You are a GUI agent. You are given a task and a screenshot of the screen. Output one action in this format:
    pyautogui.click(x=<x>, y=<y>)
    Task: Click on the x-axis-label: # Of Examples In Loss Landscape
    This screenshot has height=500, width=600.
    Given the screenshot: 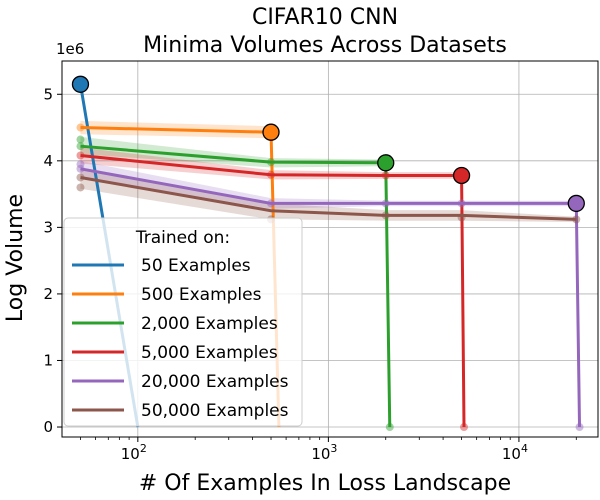 What is the action you would take?
    pyautogui.click(x=325, y=483)
    